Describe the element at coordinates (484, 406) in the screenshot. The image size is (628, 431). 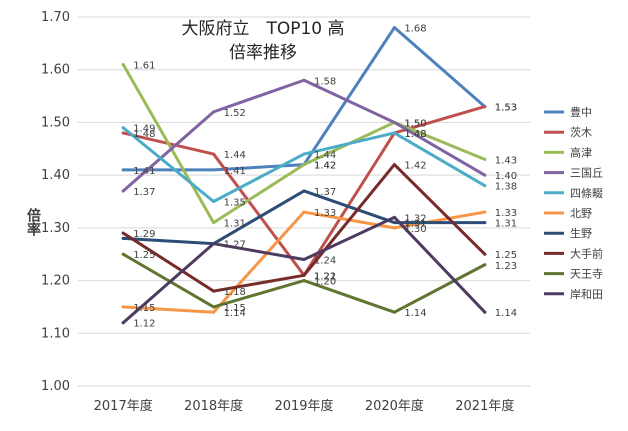
I see `x-tick-label: 2021年度` at that location.